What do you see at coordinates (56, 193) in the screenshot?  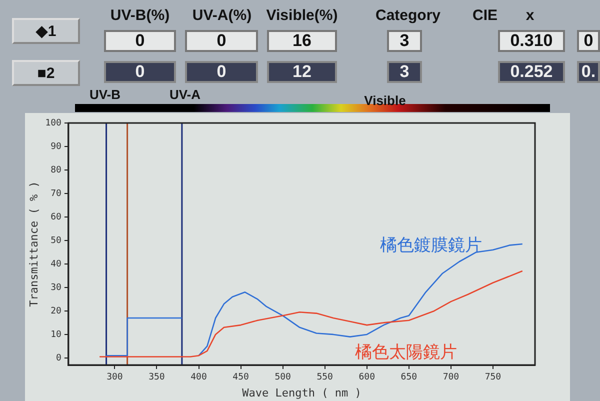 I see `y-tick-label: 70` at bounding box center [56, 193].